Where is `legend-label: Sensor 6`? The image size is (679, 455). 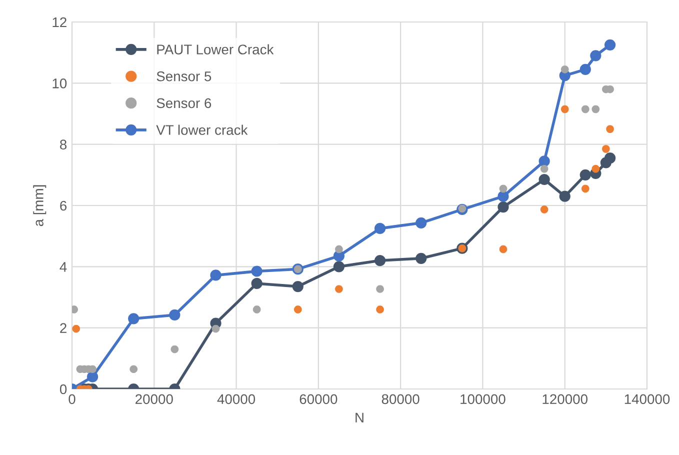 legend-label: Sensor 6 is located at coordinates (184, 103).